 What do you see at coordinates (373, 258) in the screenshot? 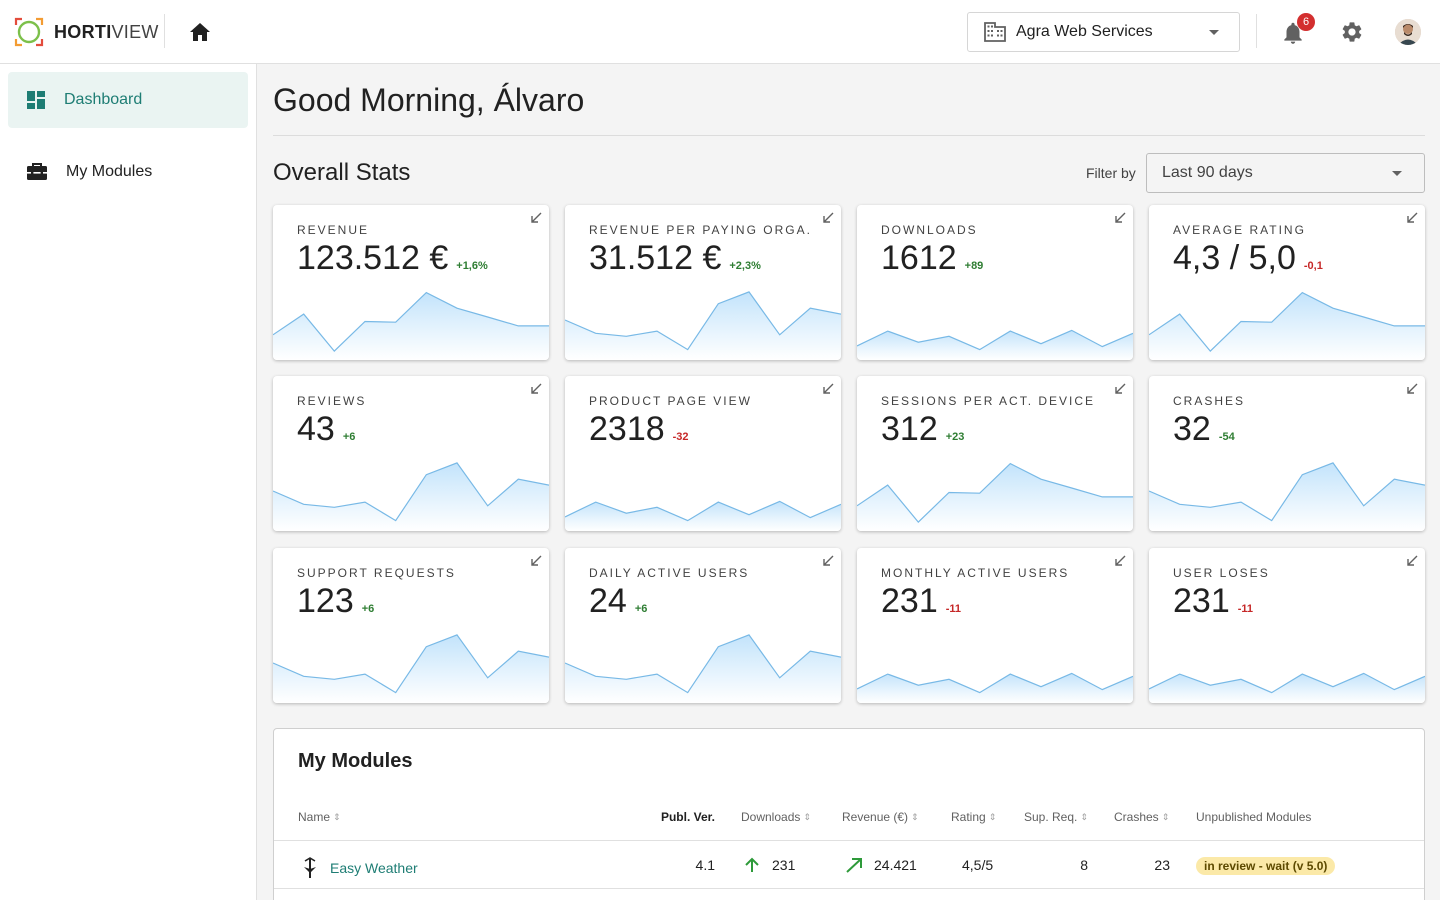
I see `stat-card-value: 123.512 €` at bounding box center [373, 258].